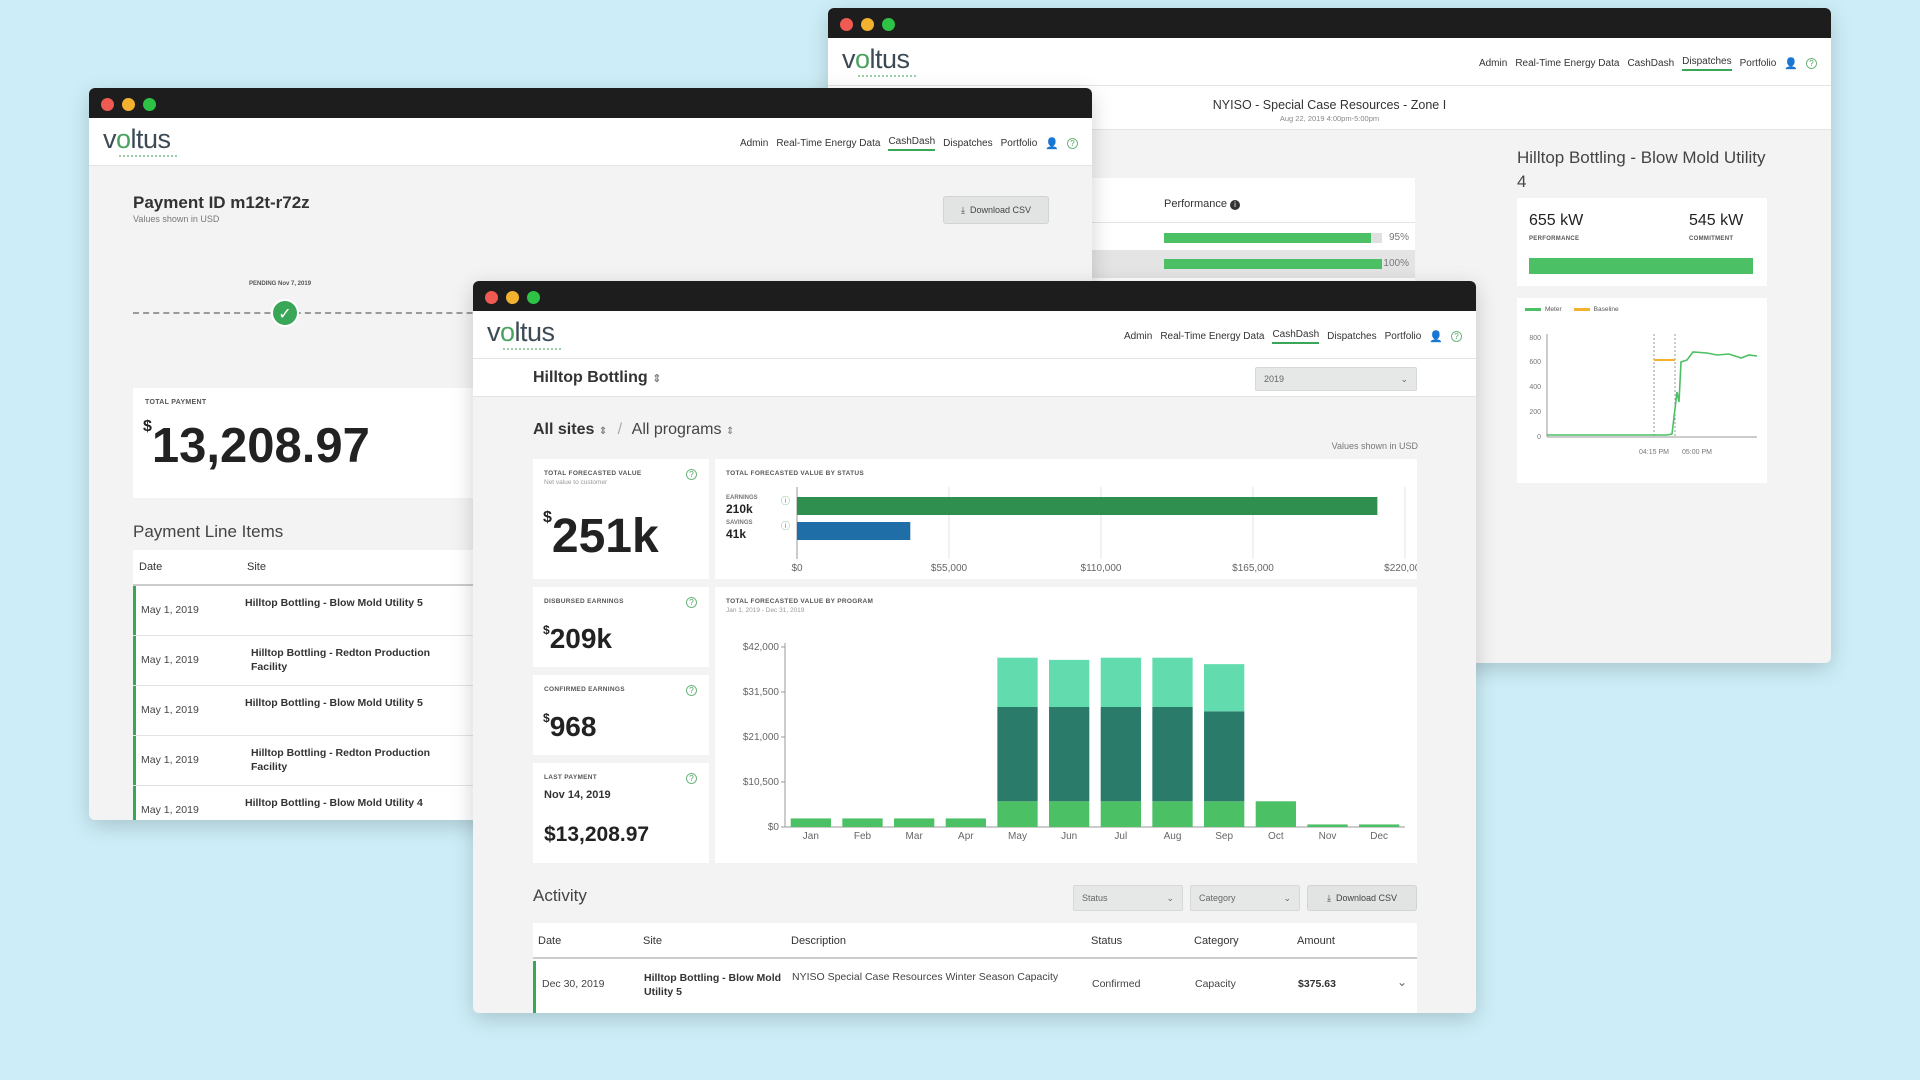  Describe the element at coordinates (683, 429) in the screenshot. I see `programs-filter: All programs ⇕` at that location.